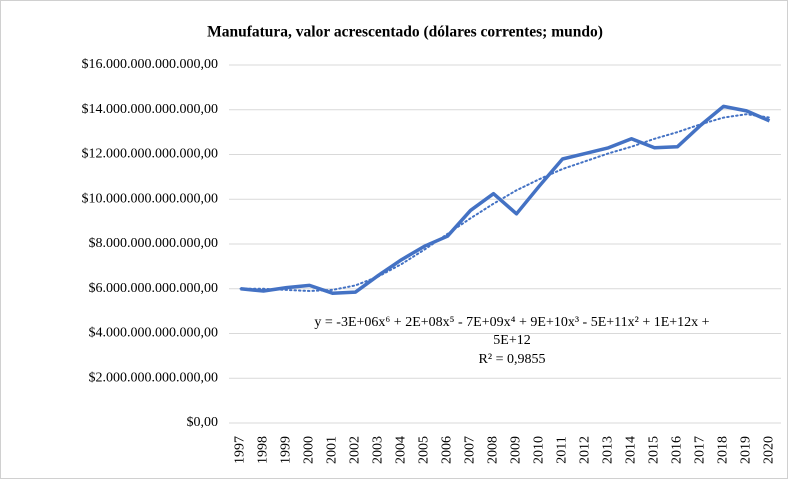  What do you see at coordinates (150, 198) in the screenshot?
I see `y-tick-label: $10.000.000.000.000,00` at bounding box center [150, 198].